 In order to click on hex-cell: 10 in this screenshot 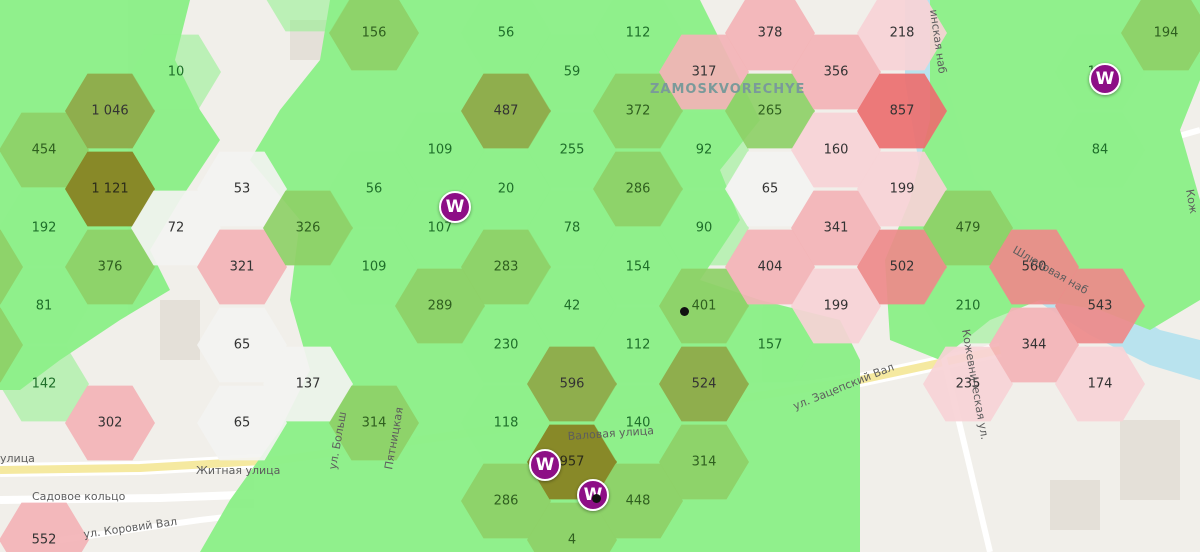, I will do `click(176, 72)`.